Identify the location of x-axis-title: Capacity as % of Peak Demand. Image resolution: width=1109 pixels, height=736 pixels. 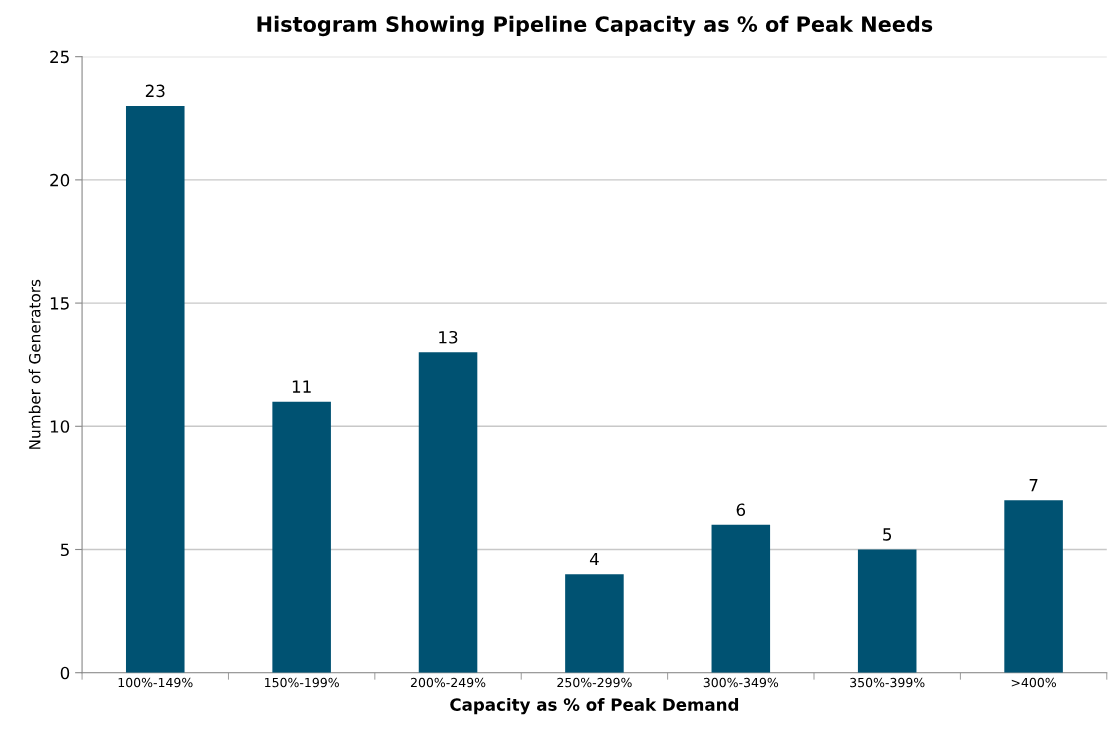
(594, 706).